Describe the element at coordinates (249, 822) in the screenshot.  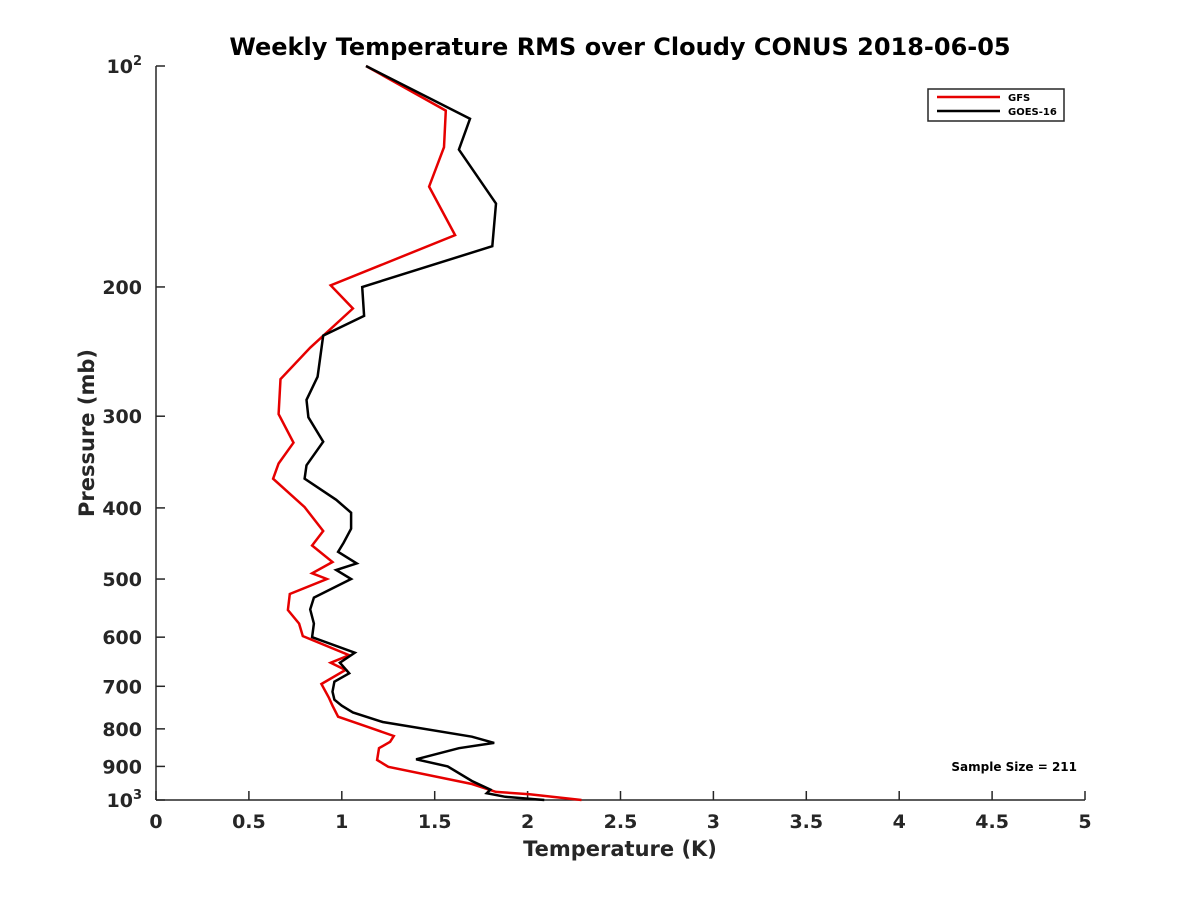
I see `x-tick-label: 0.5` at that location.